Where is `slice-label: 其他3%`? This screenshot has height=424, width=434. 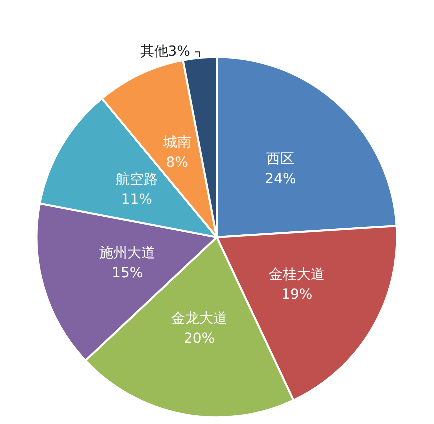 slice-label: 其他3% is located at coordinates (165, 52).